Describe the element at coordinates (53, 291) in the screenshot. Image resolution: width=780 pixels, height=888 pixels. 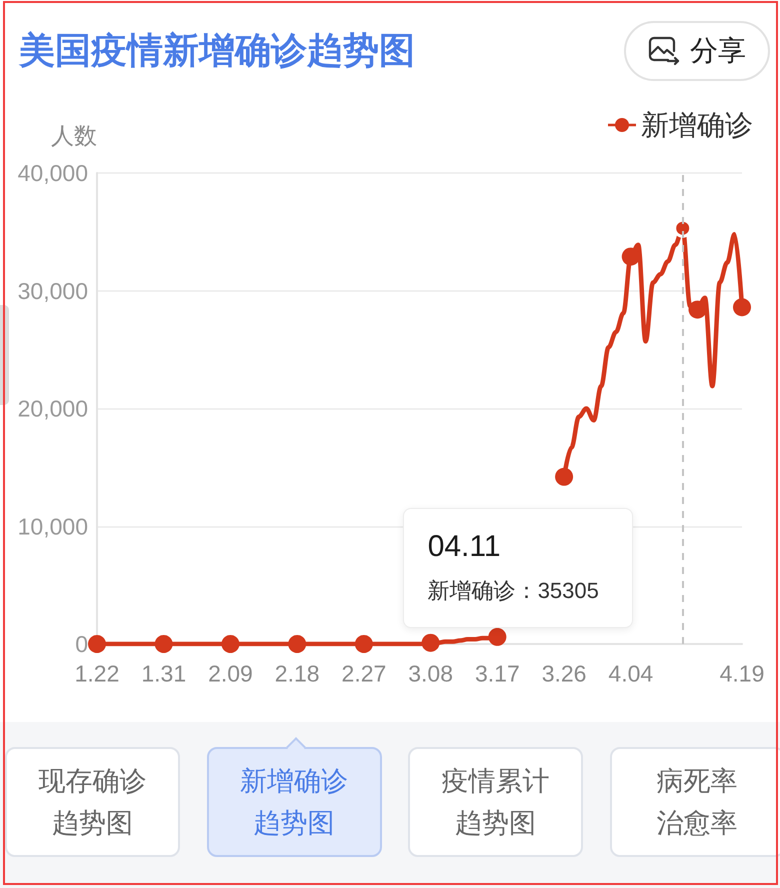
I see `y-tick-label: 30,000` at that location.